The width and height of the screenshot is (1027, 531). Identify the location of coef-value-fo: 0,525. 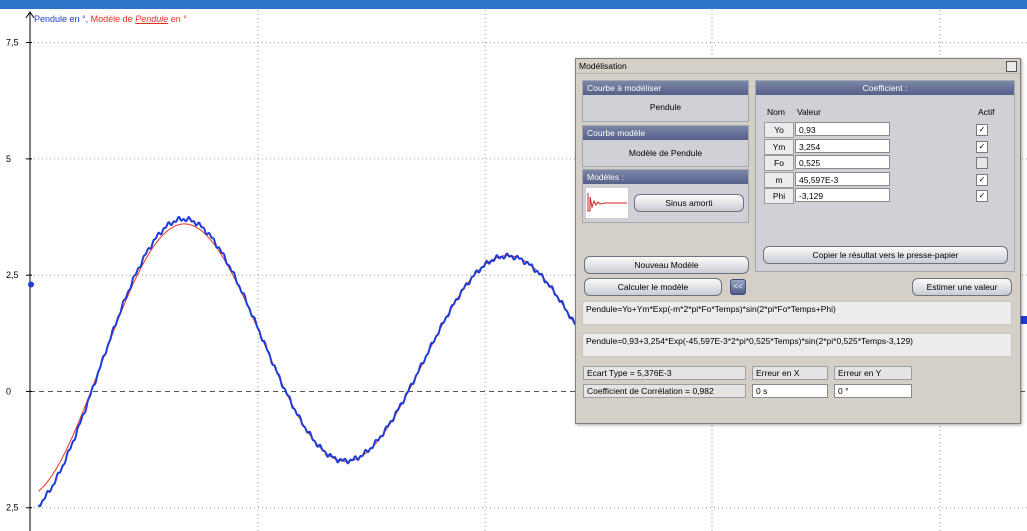
(842, 162).